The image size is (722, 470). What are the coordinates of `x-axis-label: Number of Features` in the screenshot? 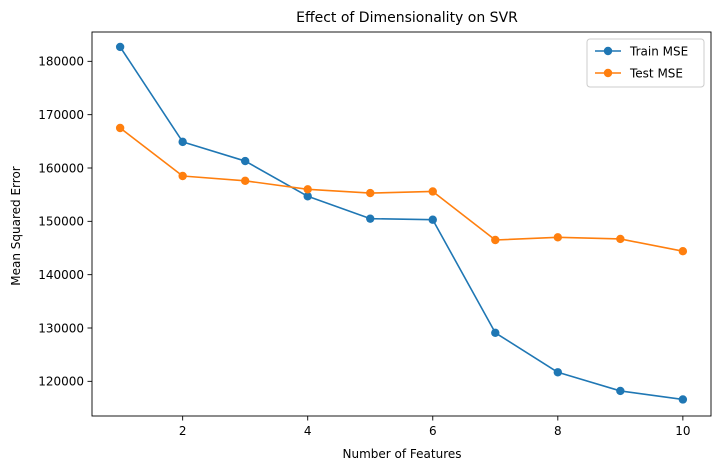 It's located at (402, 454).